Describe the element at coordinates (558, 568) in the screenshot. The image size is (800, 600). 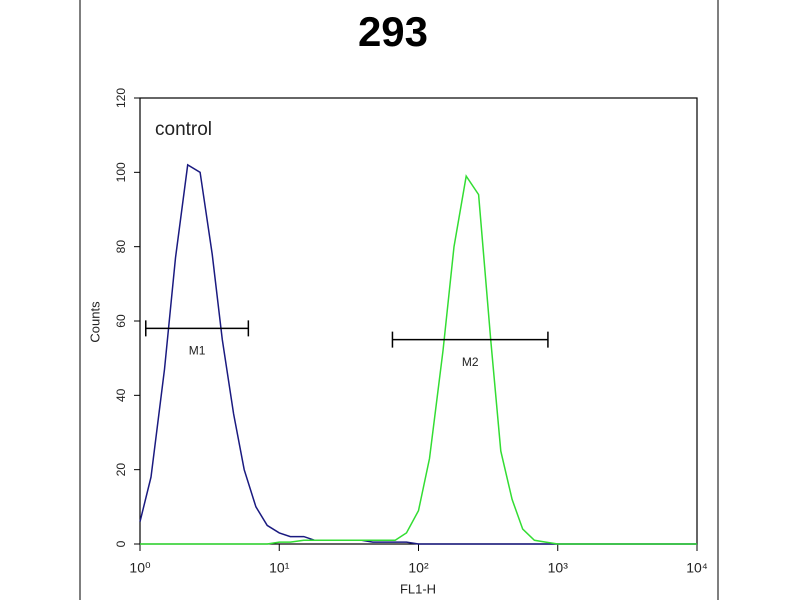
I see `x-tick-label: 10³` at that location.